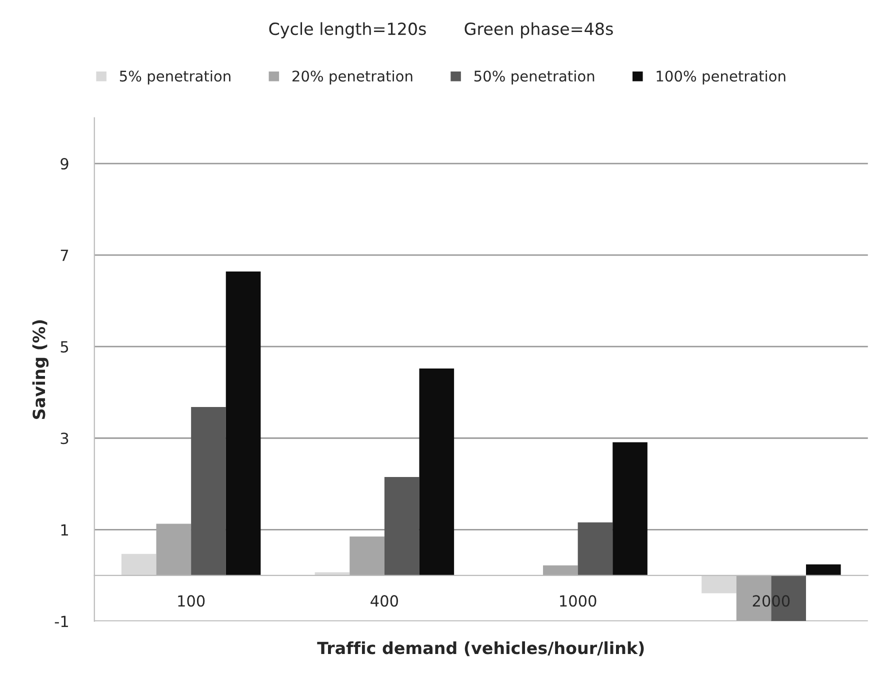  What do you see at coordinates (384, 601) in the screenshot?
I see `x-tick-label: 400` at bounding box center [384, 601].